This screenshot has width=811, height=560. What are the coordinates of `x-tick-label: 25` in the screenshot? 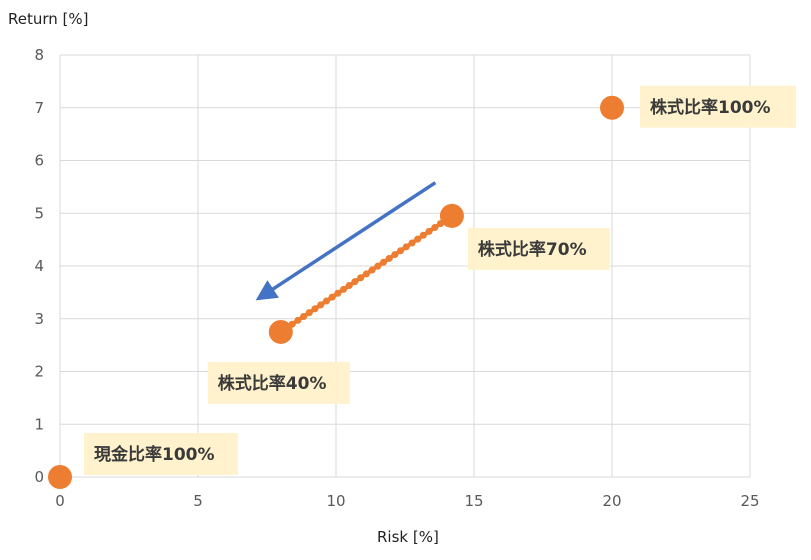 It's located at (749, 501).